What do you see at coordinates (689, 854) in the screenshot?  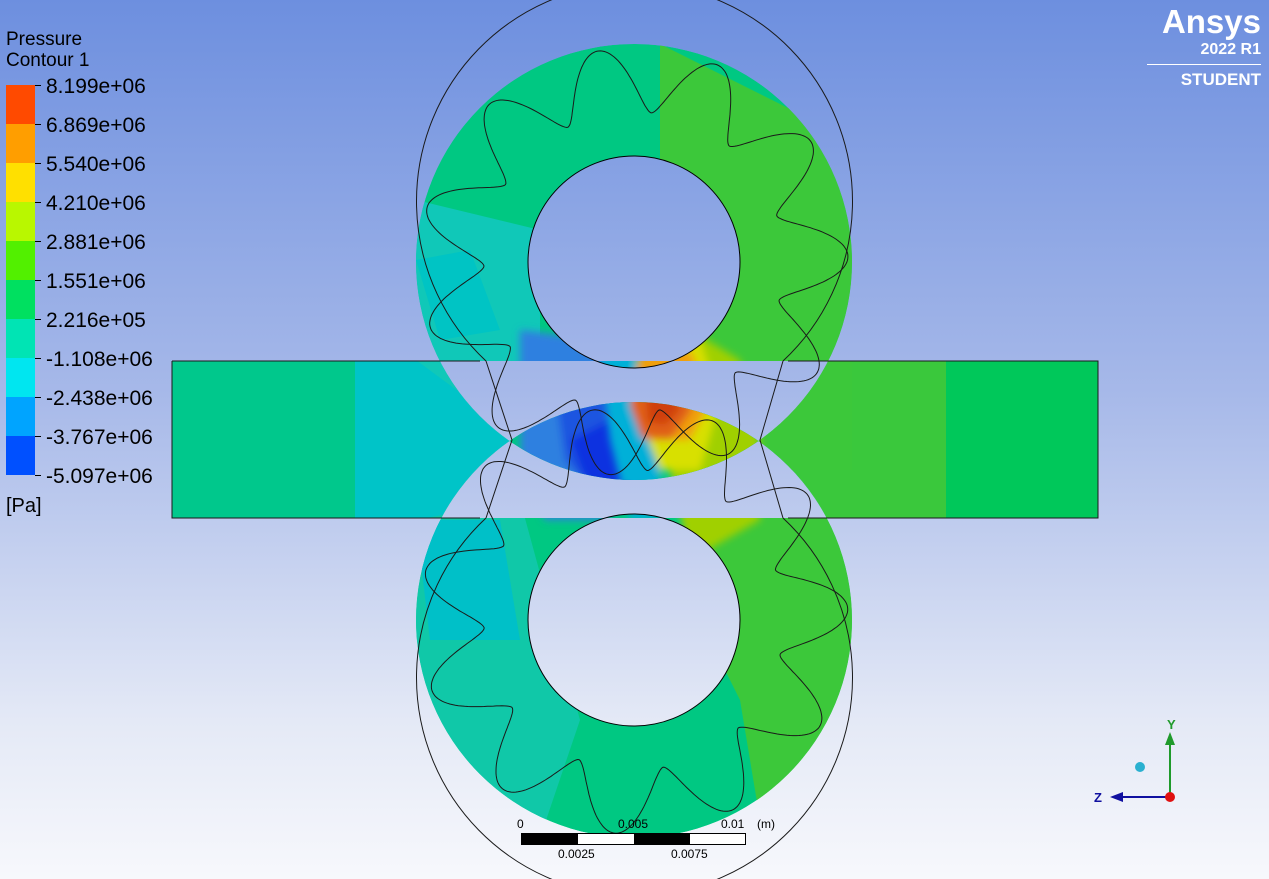 I see `scale-label-sub-1: 0.0075` at bounding box center [689, 854].